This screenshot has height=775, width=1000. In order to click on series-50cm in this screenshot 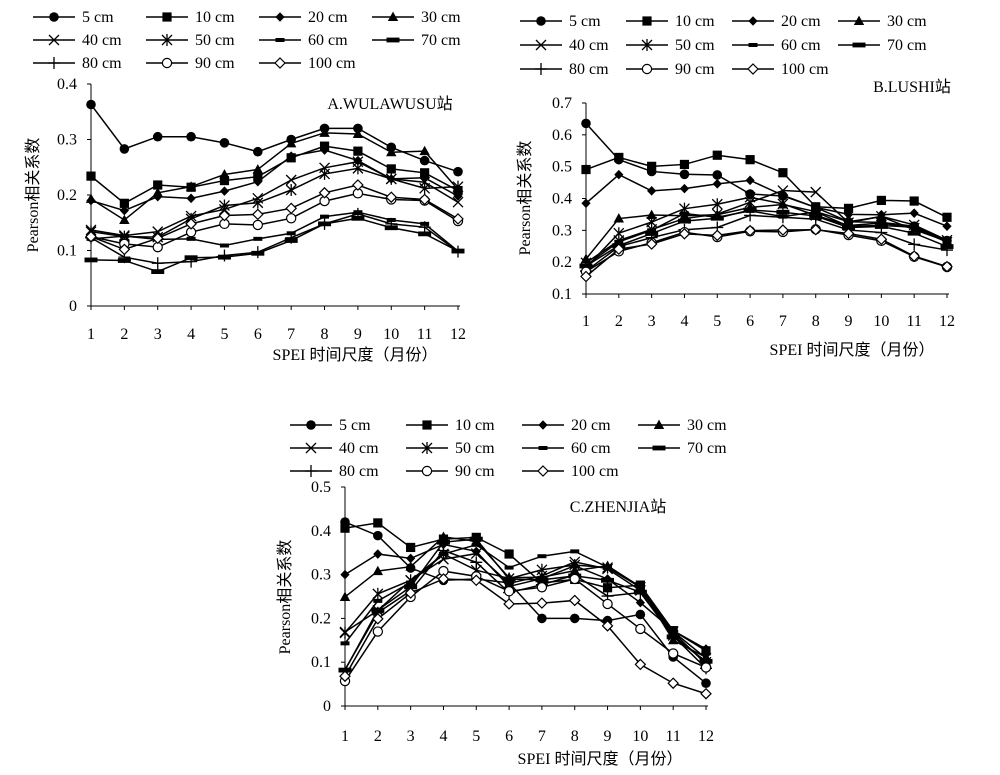, I will do `click(274, 203)`.